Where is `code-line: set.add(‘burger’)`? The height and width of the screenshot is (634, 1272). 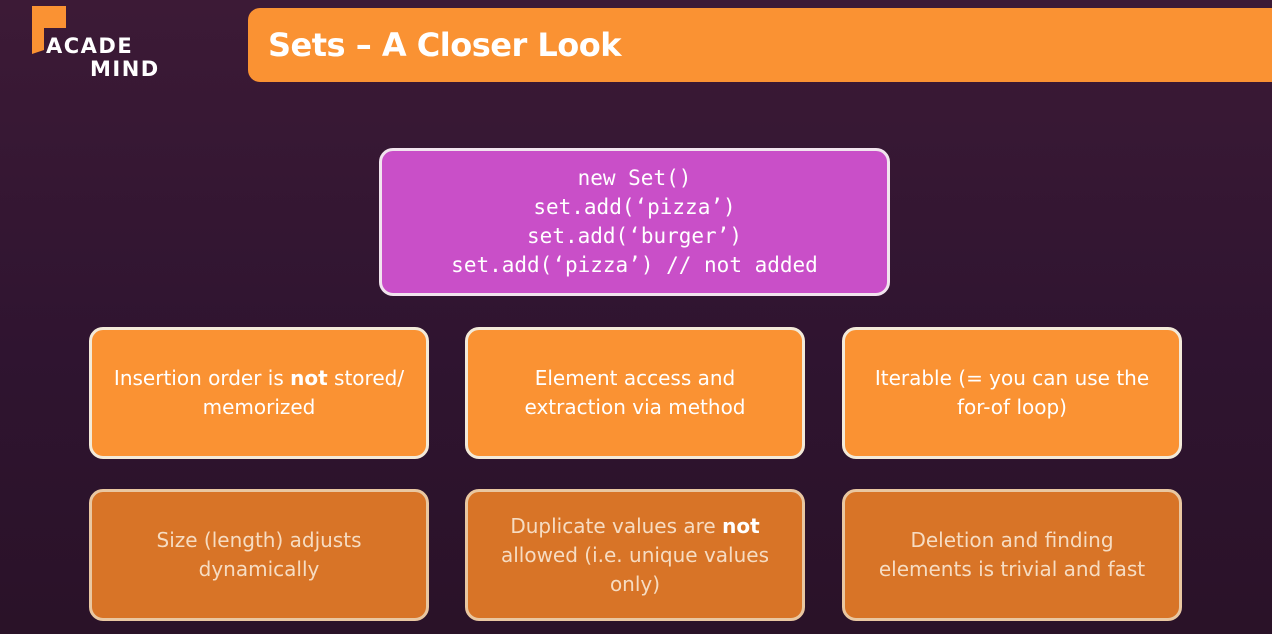
code-line: set.add(‘burger’) is located at coordinates (634, 236).